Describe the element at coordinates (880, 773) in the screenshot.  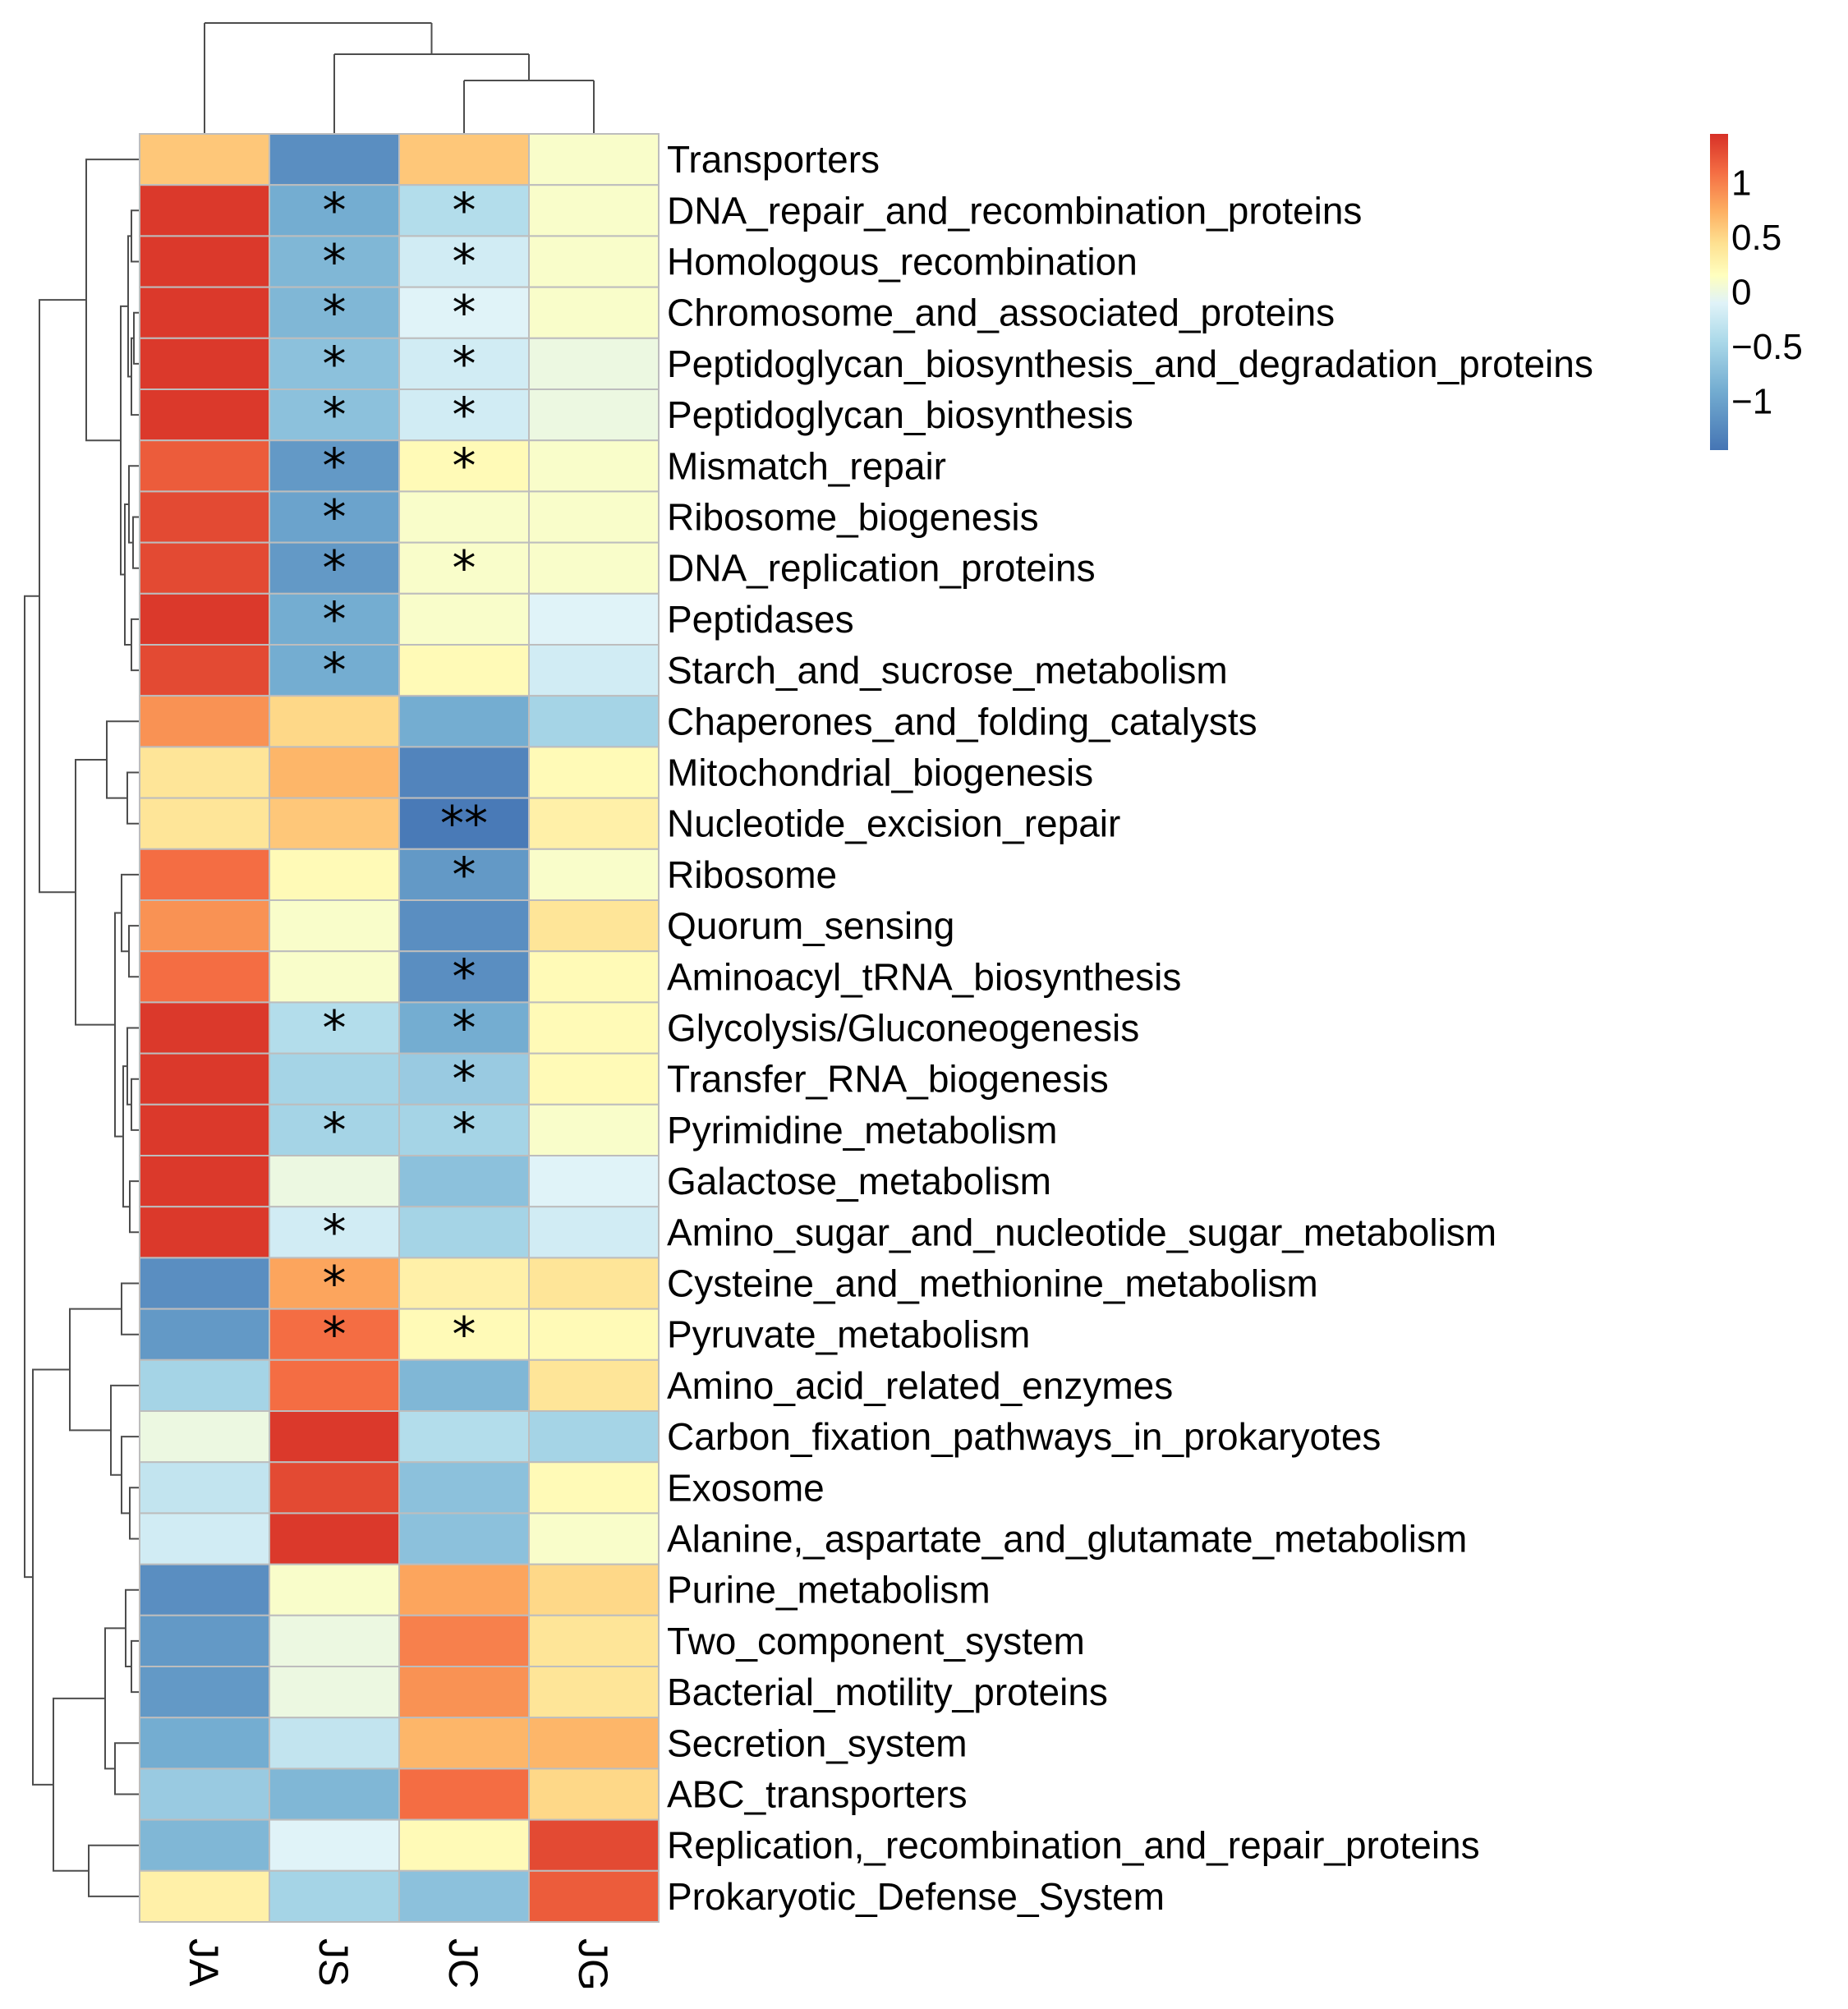
I see `row-label: Mitochondrial_biogenesis` at that location.